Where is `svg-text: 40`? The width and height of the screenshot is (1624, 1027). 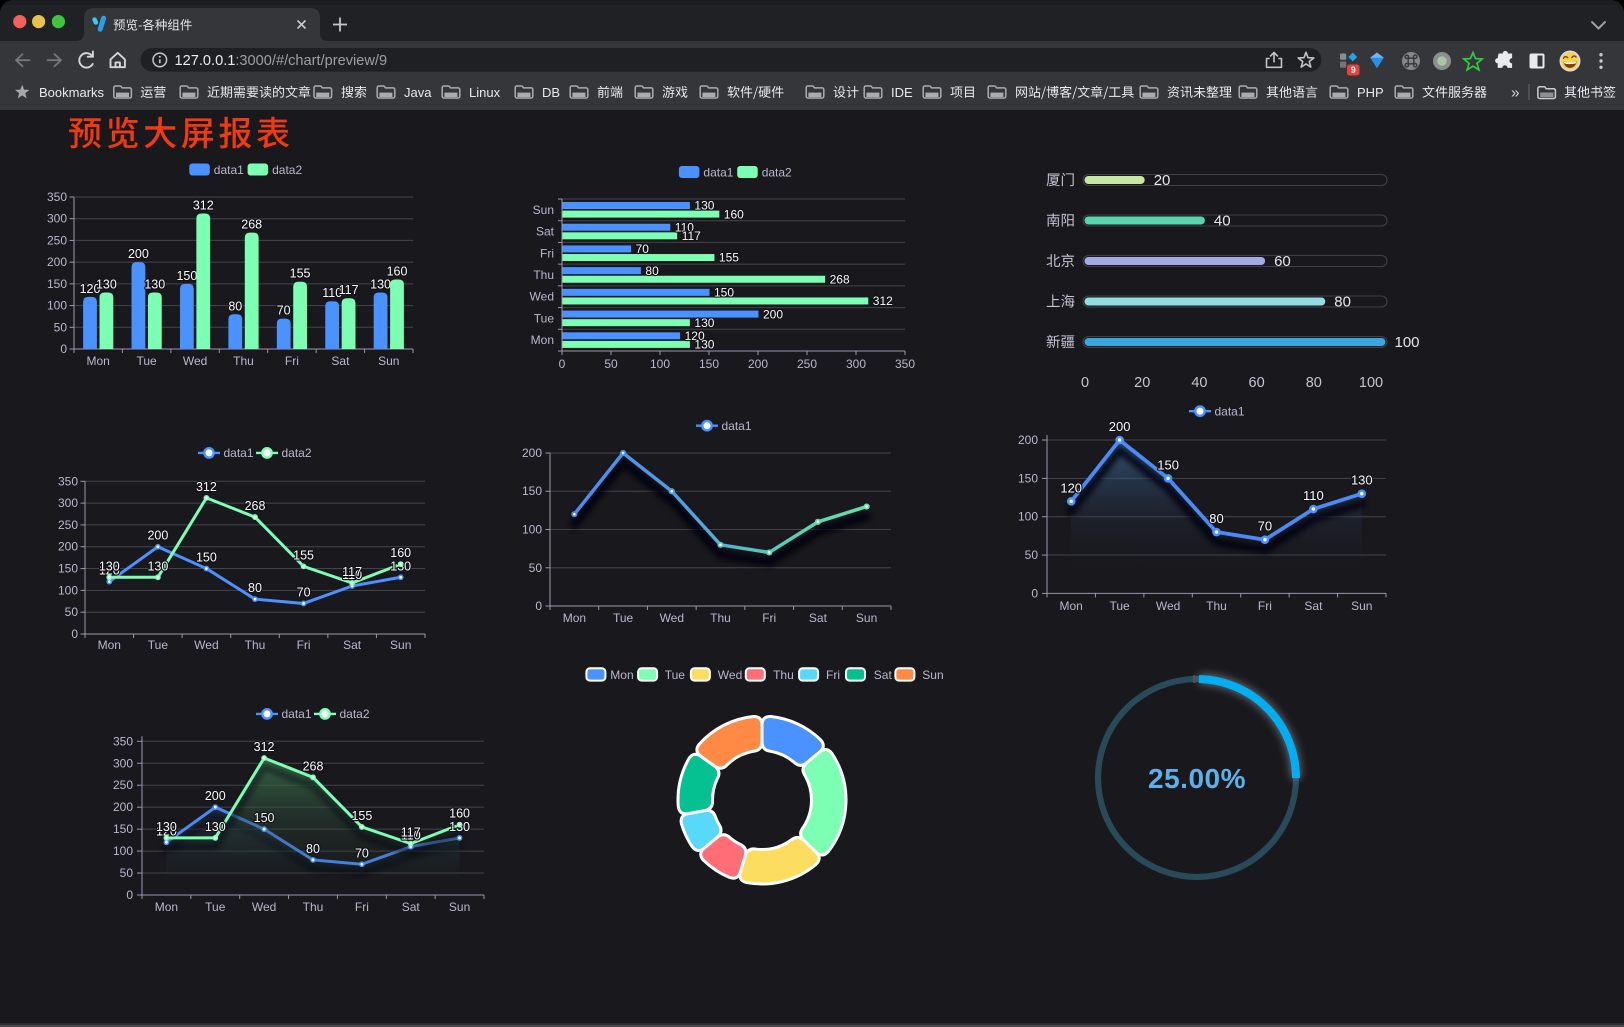 svg-text: 40 is located at coordinates (1222, 221).